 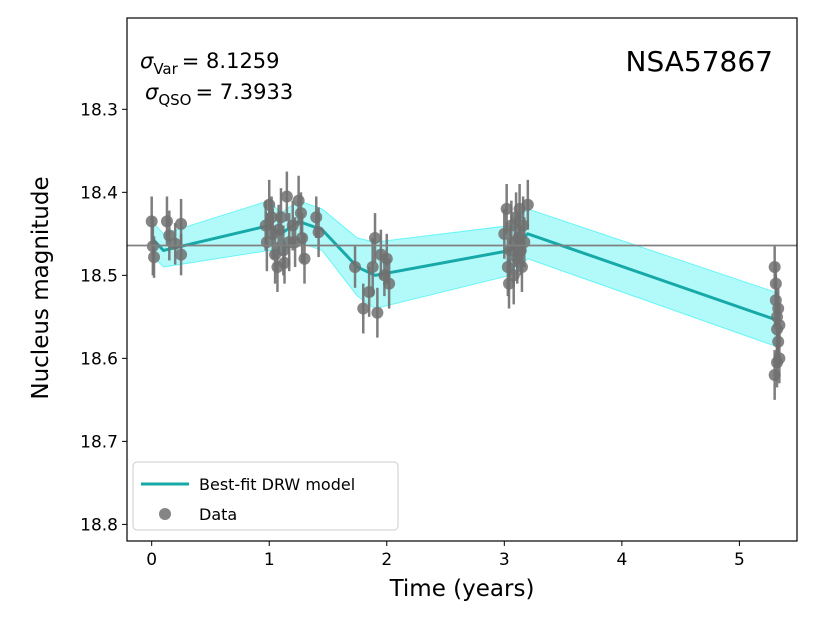 I want to click on x-tick-label: 2, so click(x=386, y=560).